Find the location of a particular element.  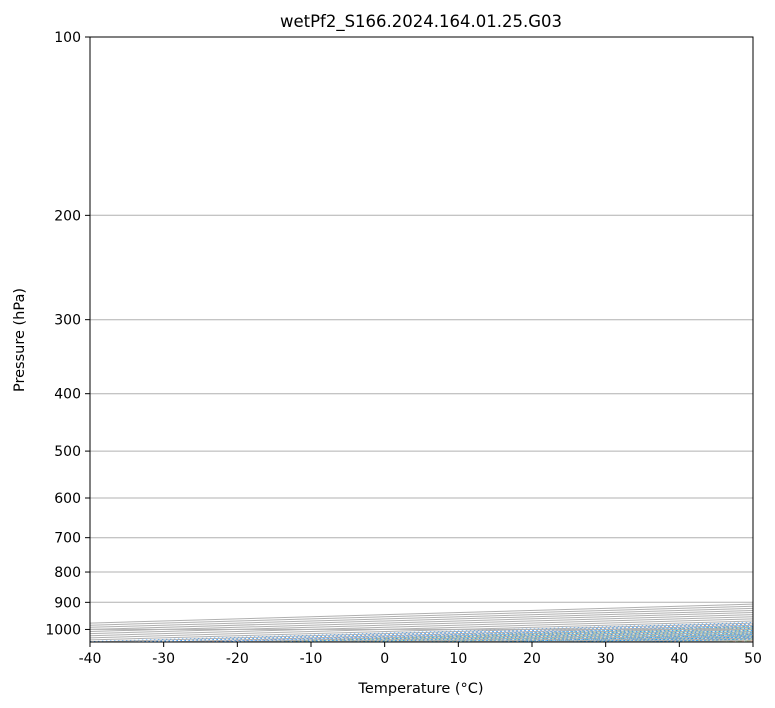

x-tick-label: 50 is located at coordinates (753, 659).